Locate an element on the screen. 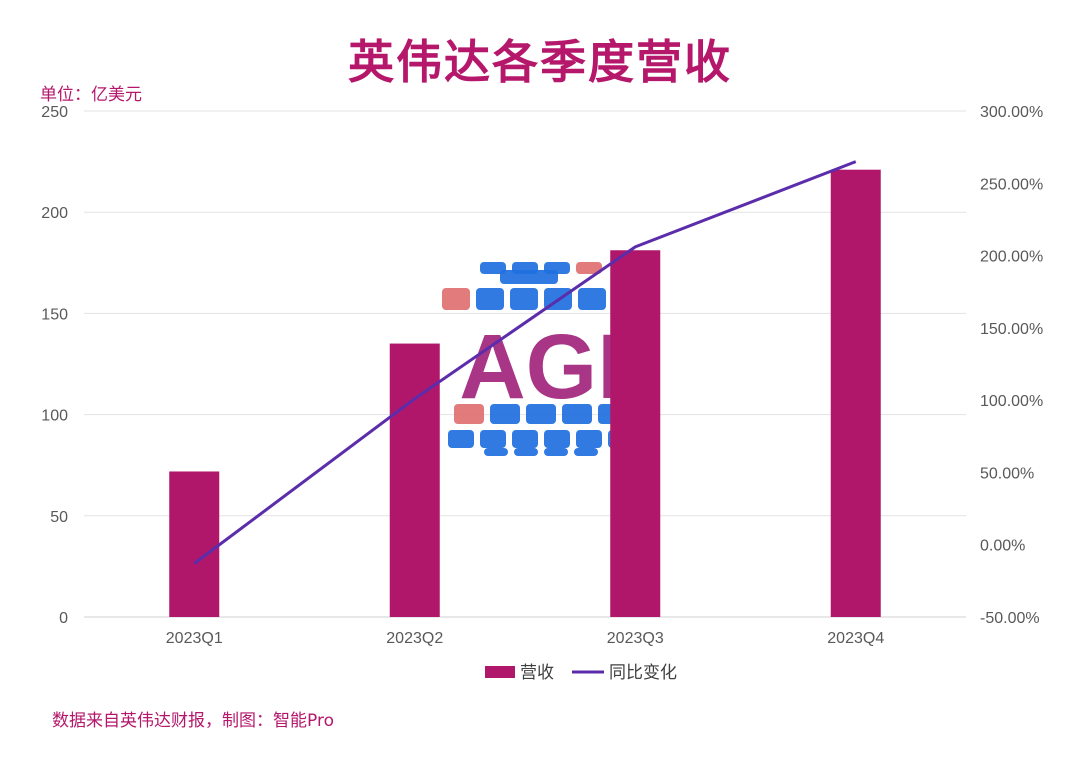 Image resolution: width=1080 pixels, height=760 pixels. agi-watermark-logo: AGI is located at coordinates (541, 359).